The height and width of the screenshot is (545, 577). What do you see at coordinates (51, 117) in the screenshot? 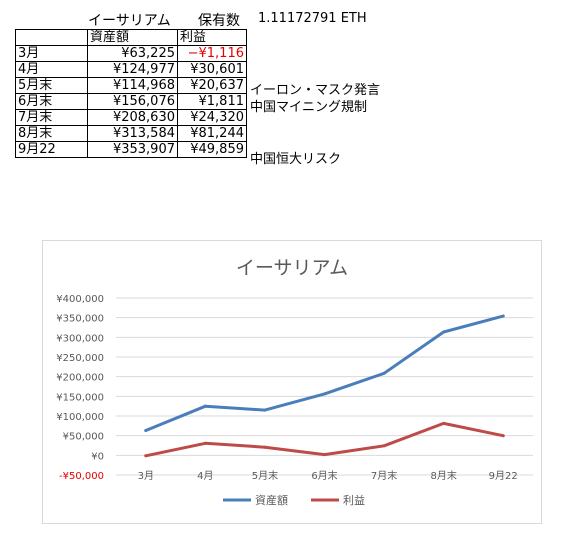
I see `month-cell: 7月末` at bounding box center [51, 117].